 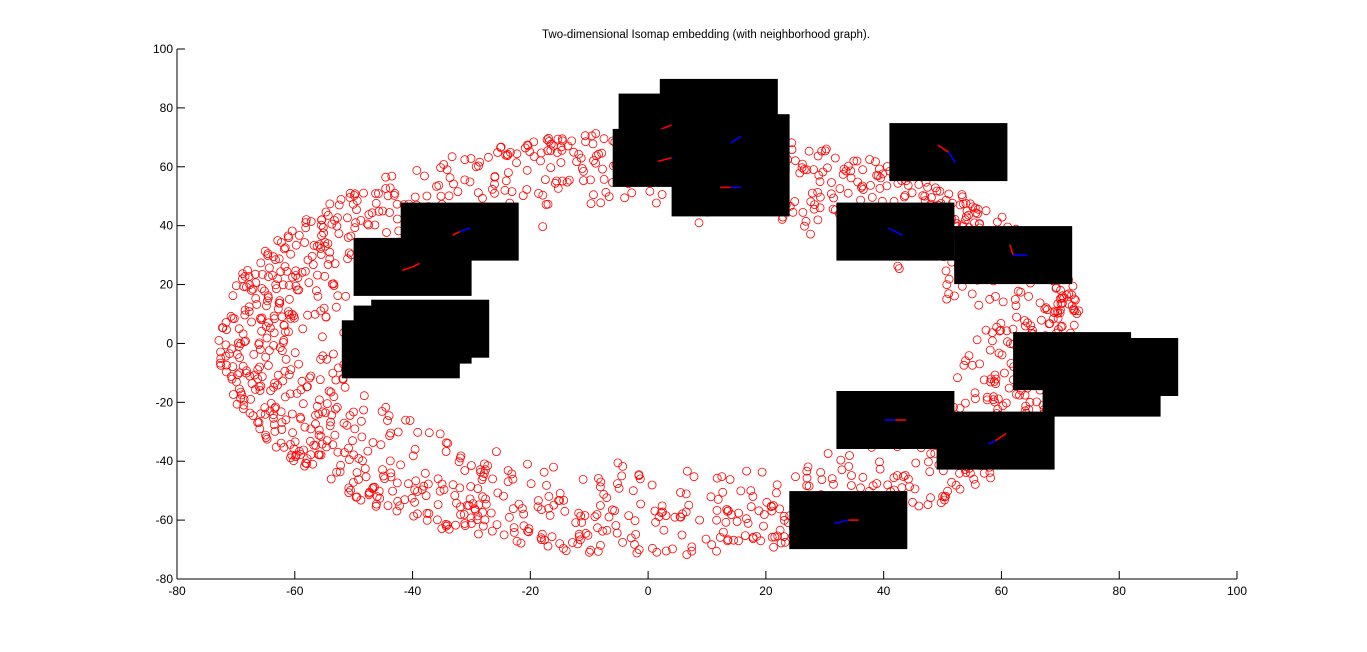 What do you see at coordinates (295, 591) in the screenshot?
I see `x-tick-label: -60` at bounding box center [295, 591].